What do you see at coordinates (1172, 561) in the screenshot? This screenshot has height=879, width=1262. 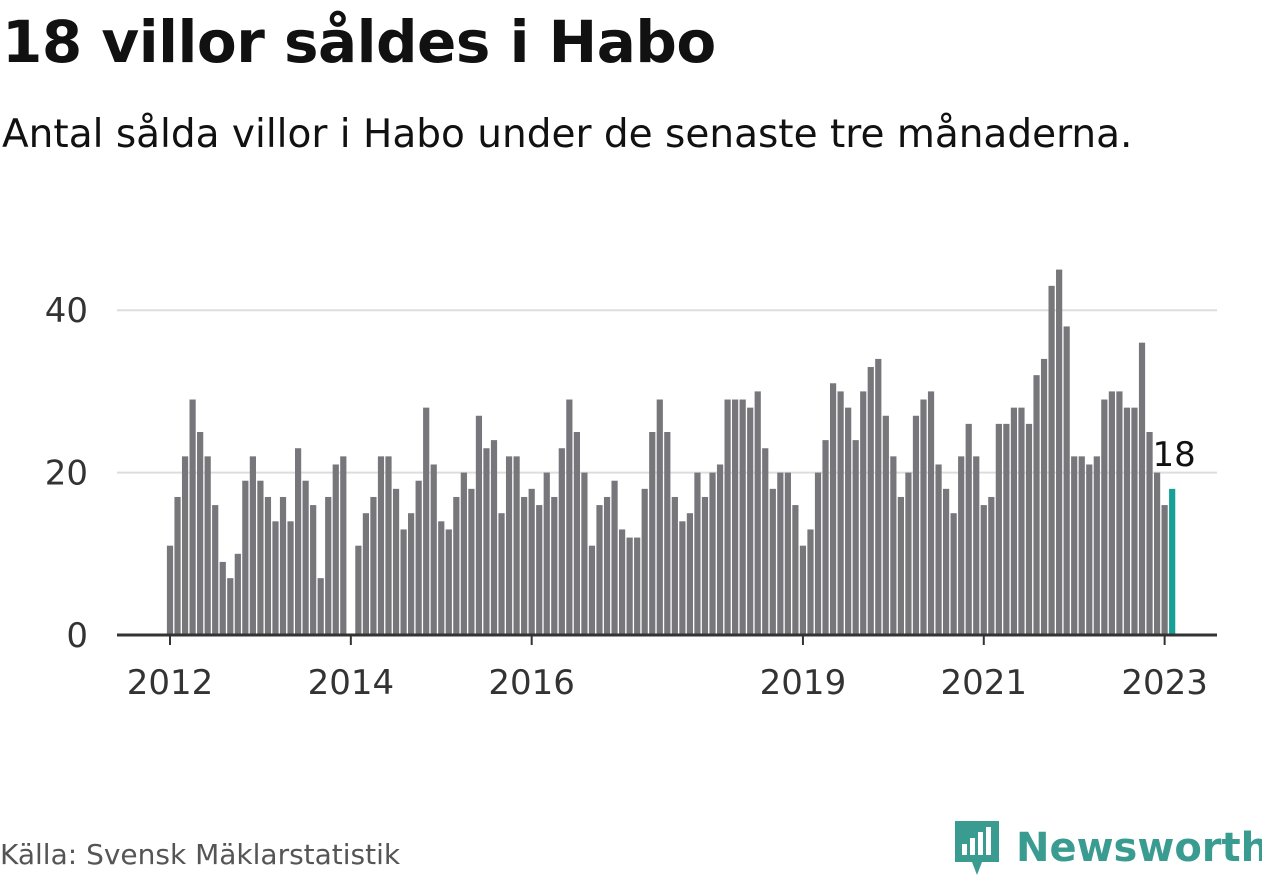 I see `bar-latest` at bounding box center [1172, 561].